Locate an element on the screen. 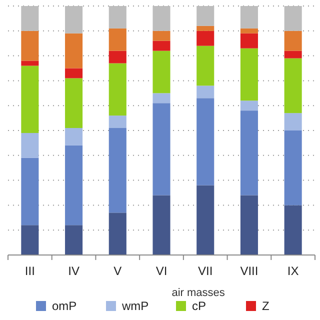 The image size is (320, 320). x-tick-label: V is located at coordinates (118, 271).